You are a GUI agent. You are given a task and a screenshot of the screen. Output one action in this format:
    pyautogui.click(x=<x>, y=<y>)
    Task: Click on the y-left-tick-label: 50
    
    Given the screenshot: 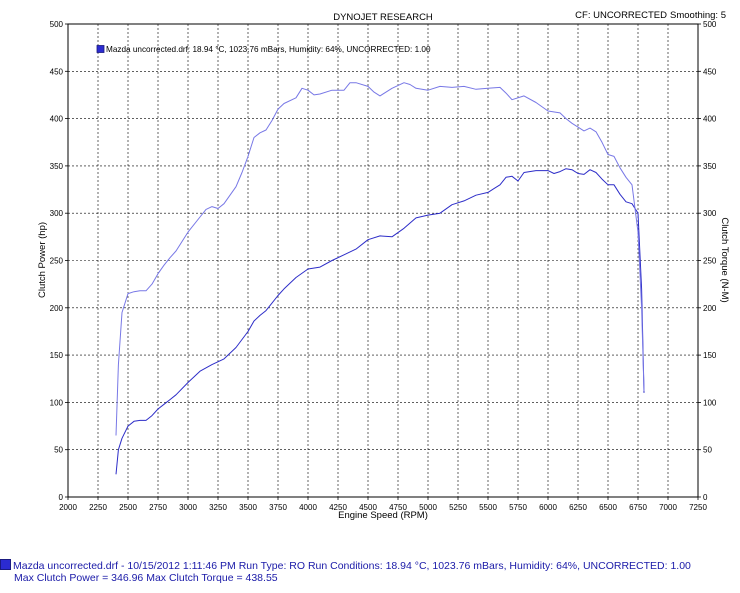 What is the action you would take?
    pyautogui.click(x=58, y=450)
    